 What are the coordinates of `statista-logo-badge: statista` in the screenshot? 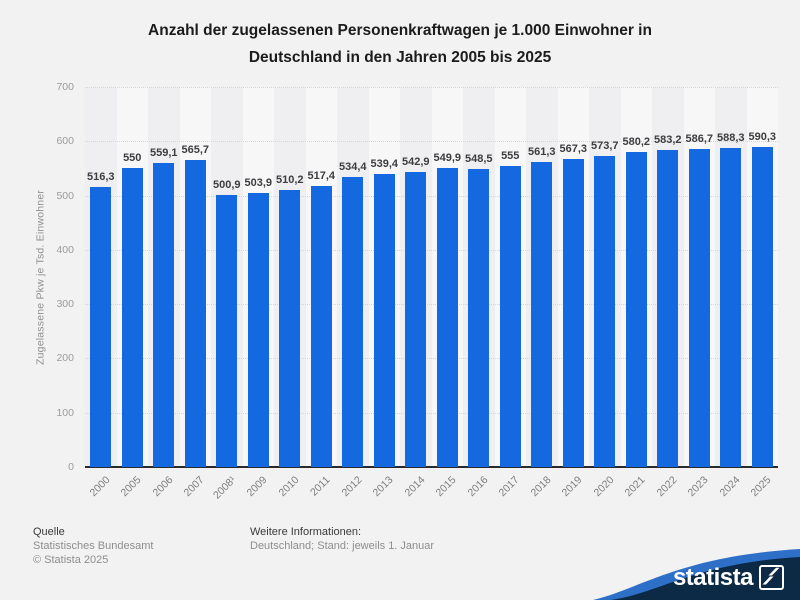 It's located at (696, 574).